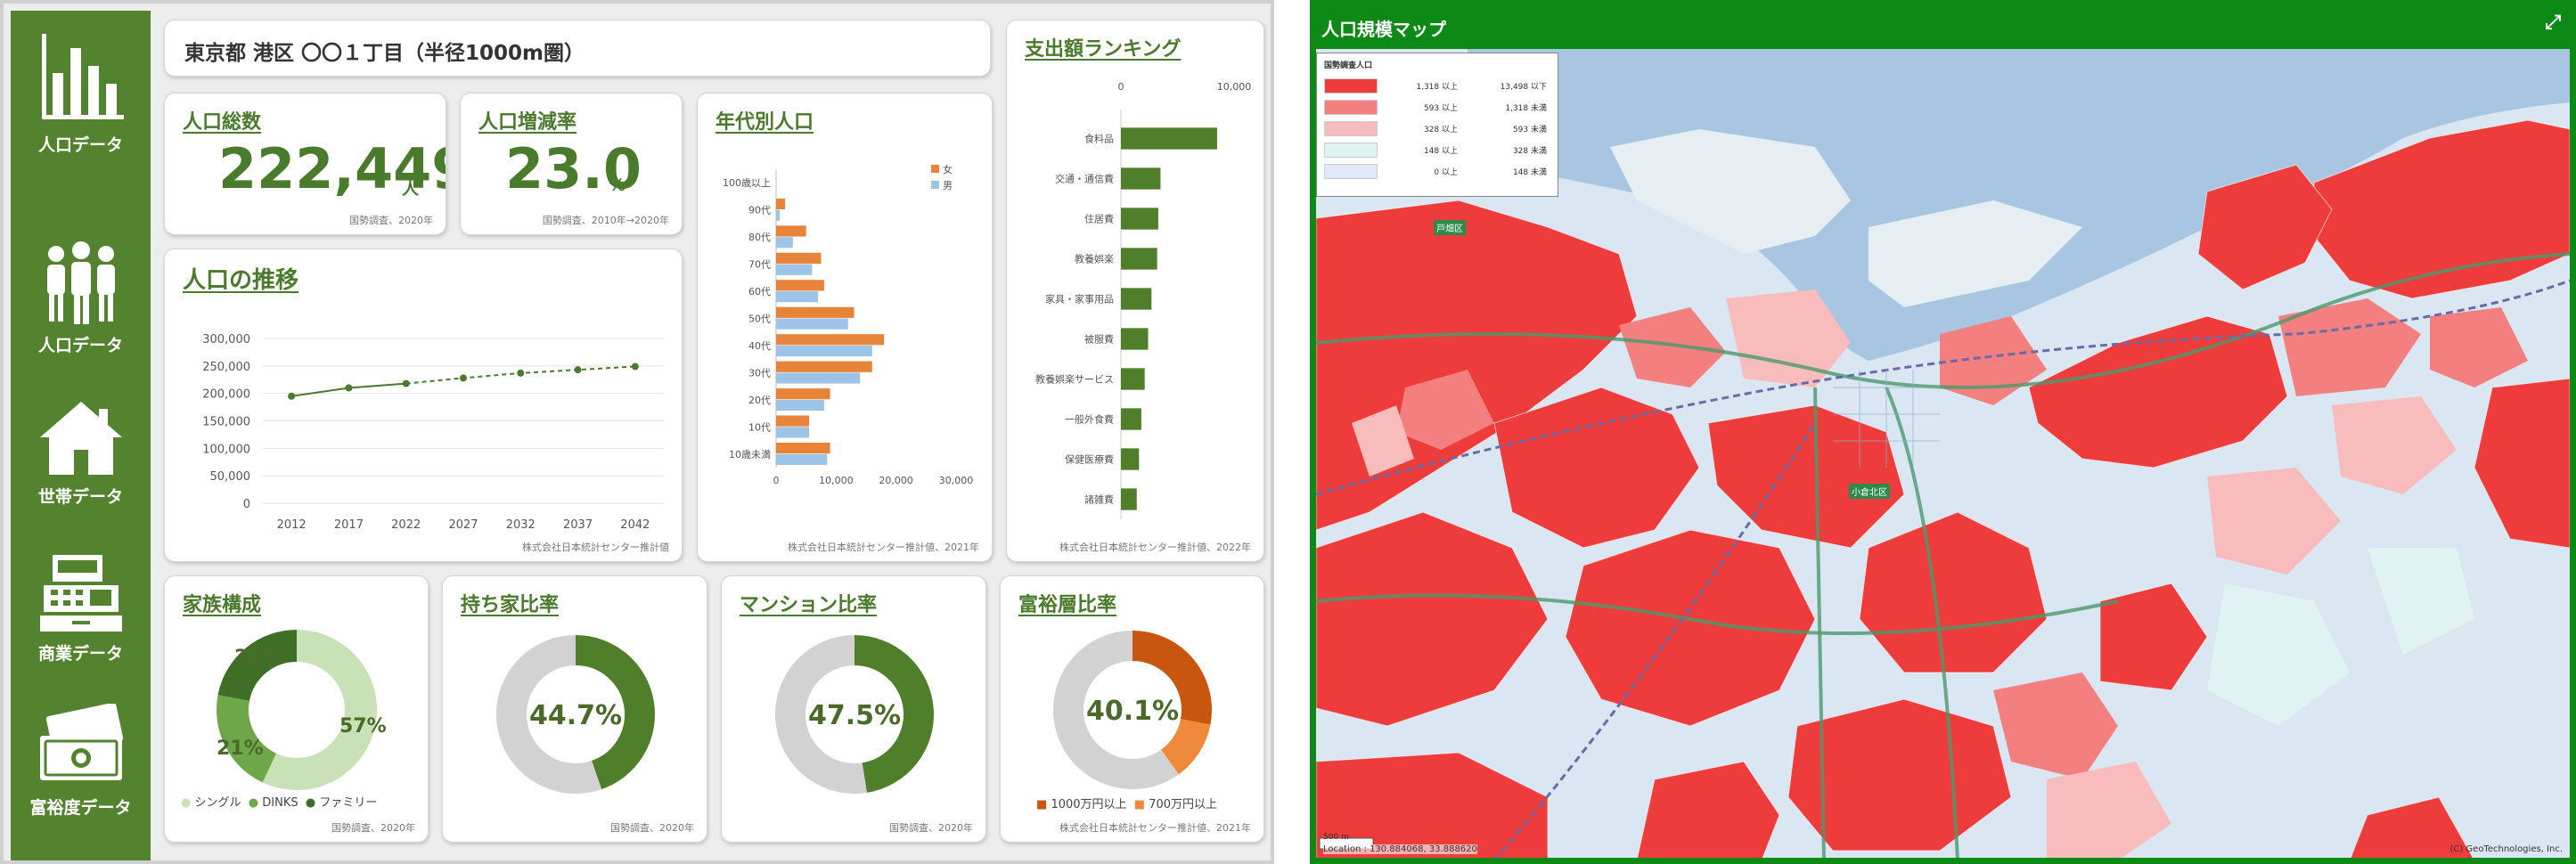 This screenshot has height=864, width=2576. Describe the element at coordinates (759, 210) in the screenshot. I see `category-label: 90代` at that location.